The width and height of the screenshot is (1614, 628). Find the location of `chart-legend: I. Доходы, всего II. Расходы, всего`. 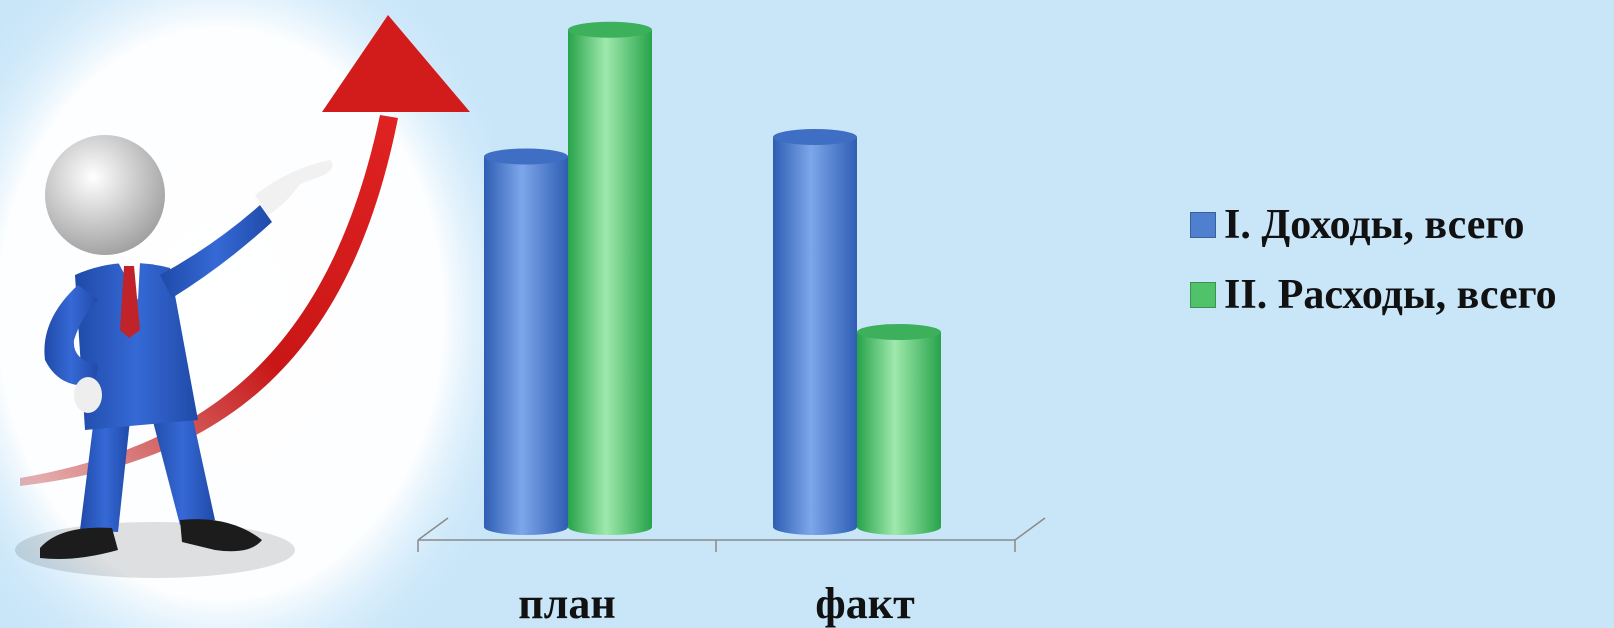

chart-legend: I. Доходы, всего II. Расходы, всего is located at coordinates (1373, 260).